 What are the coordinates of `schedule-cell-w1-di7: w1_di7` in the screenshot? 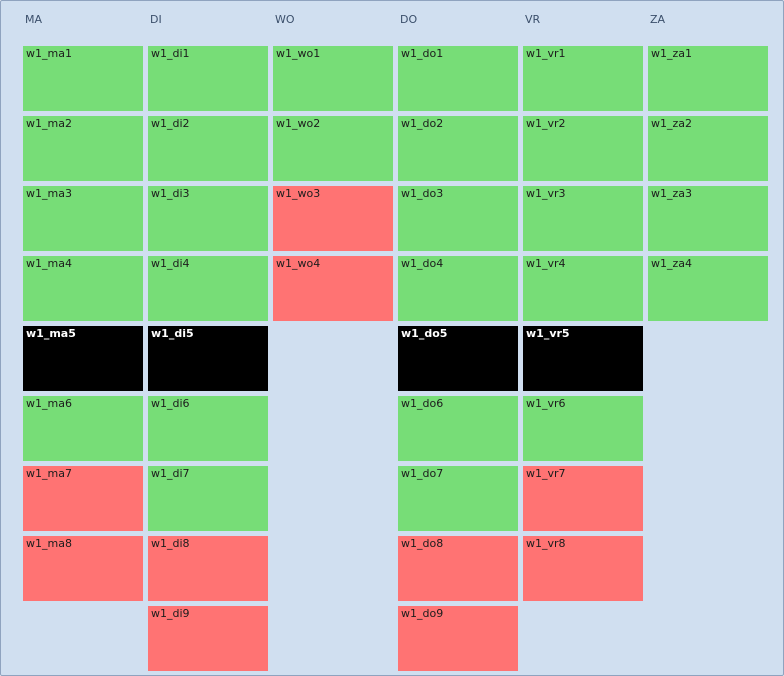 It's located at (208, 498).